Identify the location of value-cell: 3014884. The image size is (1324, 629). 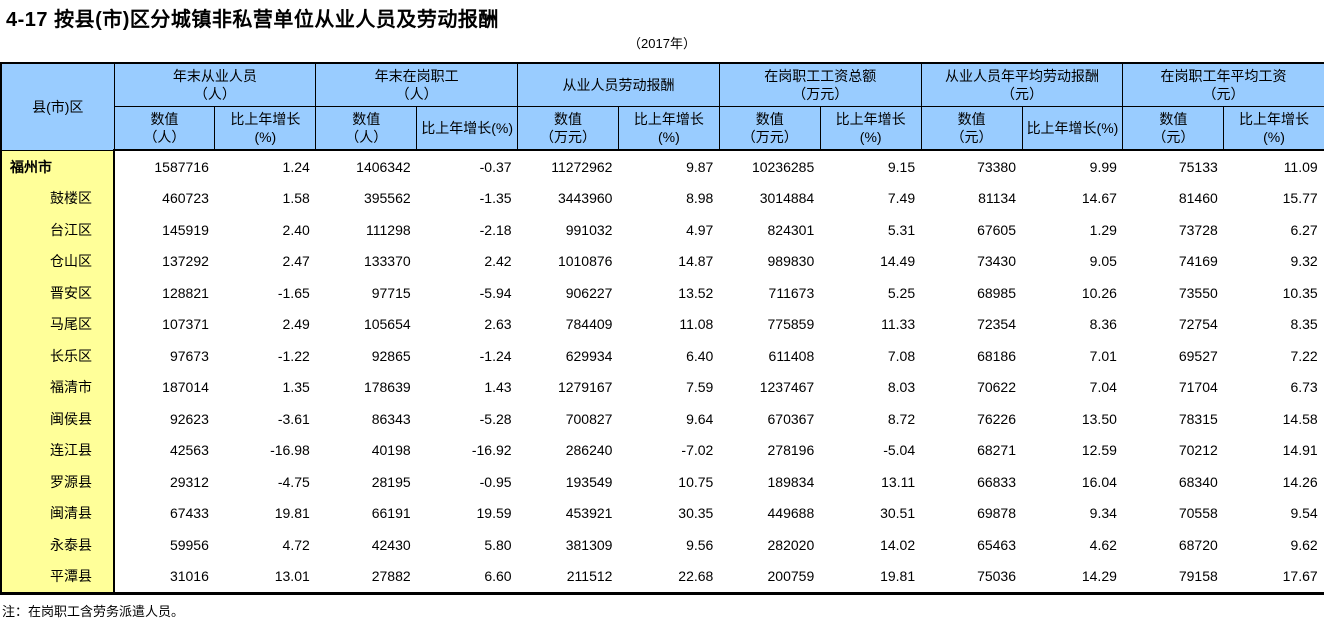
(787, 198).